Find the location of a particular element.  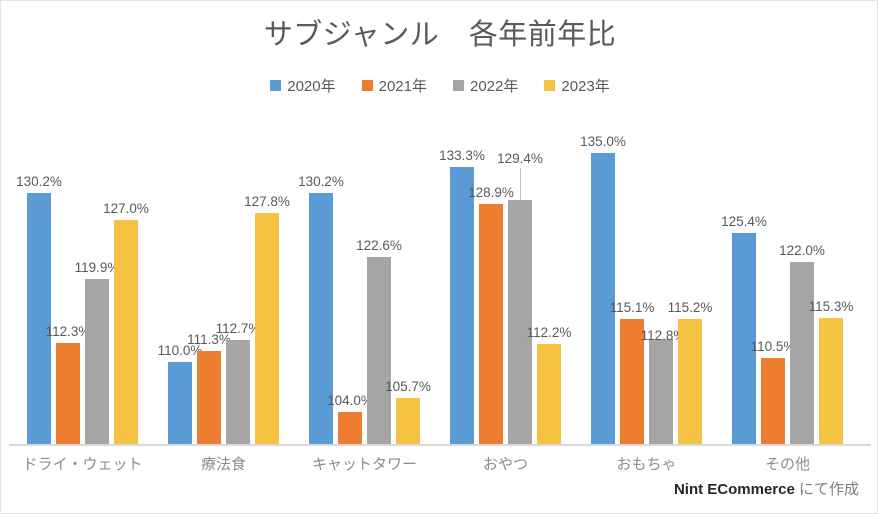

legend-label: 2020年 is located at coordinates (311, 86).